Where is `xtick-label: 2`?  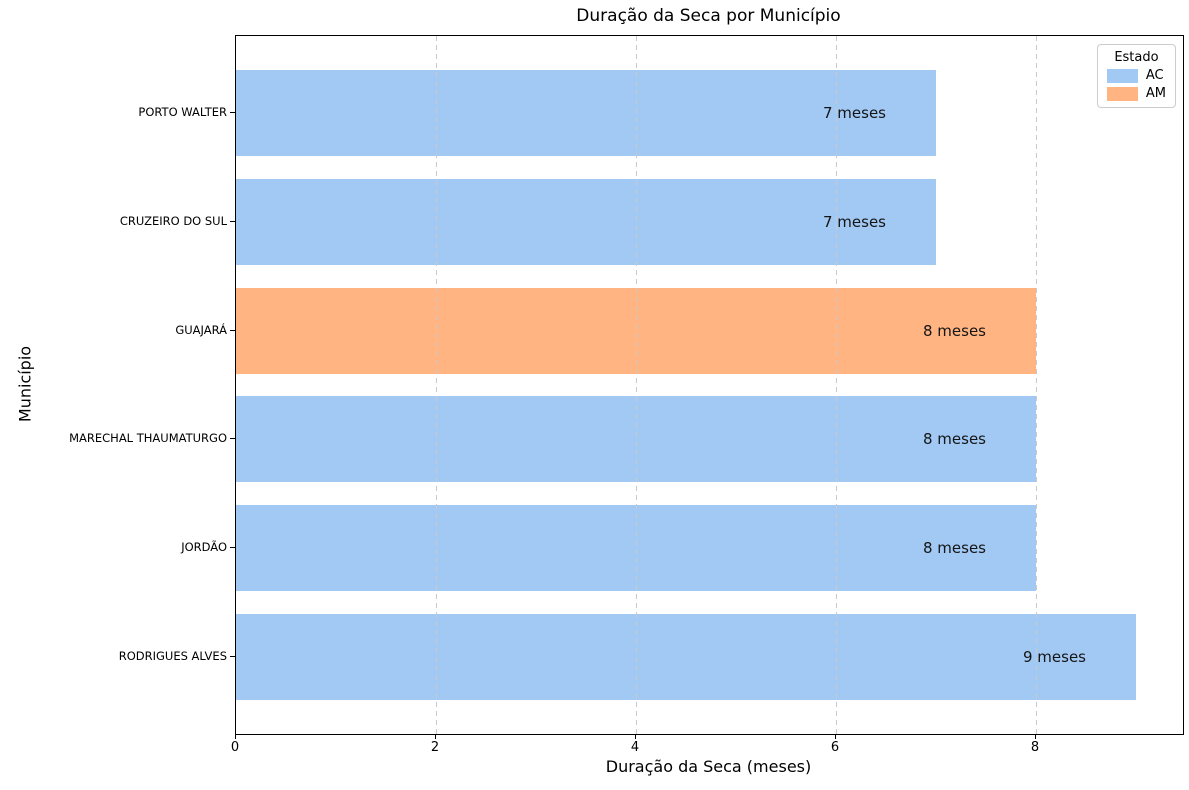
xtick-label: 2 is located at coordinates (435, 747).